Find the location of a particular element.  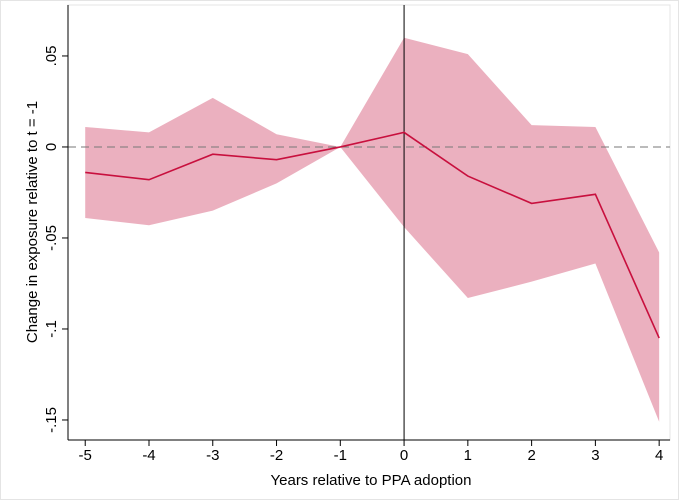

y-tick-label: -.1 is located at coordinates (51, 329).